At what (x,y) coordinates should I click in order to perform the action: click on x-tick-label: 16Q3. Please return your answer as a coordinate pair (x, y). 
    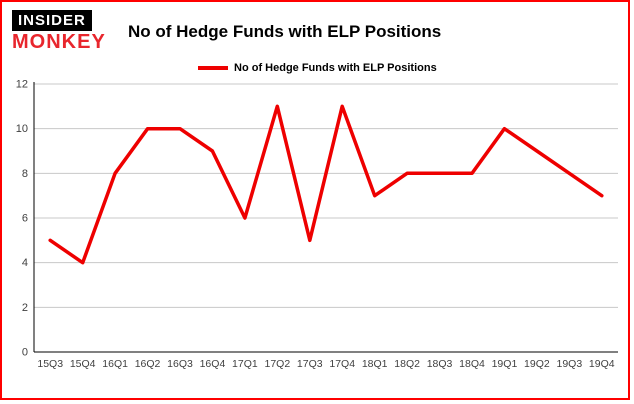
    Looking at the image, I should click on (180, 364).